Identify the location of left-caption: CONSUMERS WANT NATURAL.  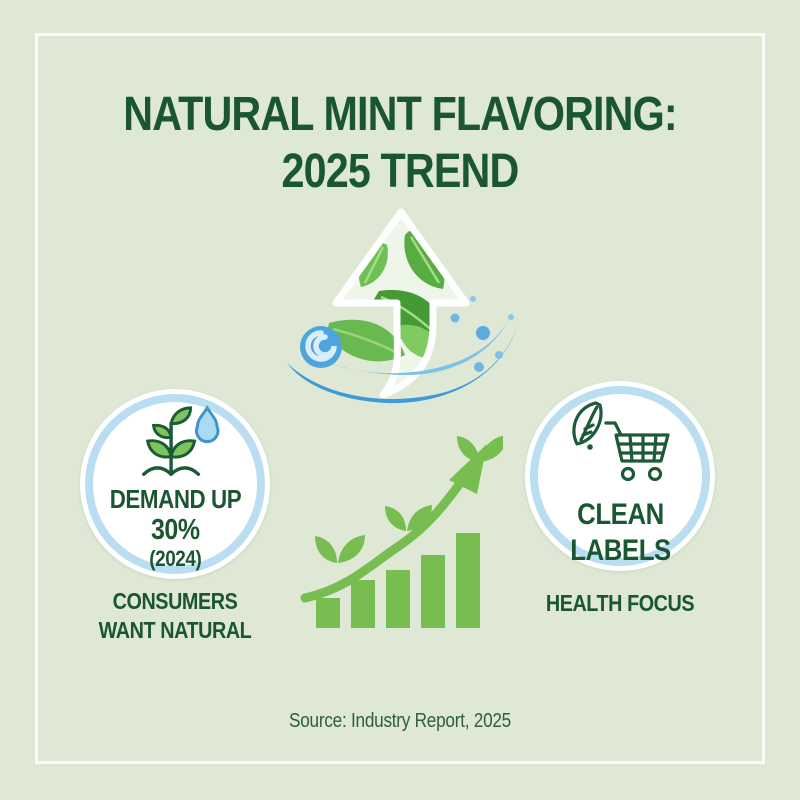
(175, 615).